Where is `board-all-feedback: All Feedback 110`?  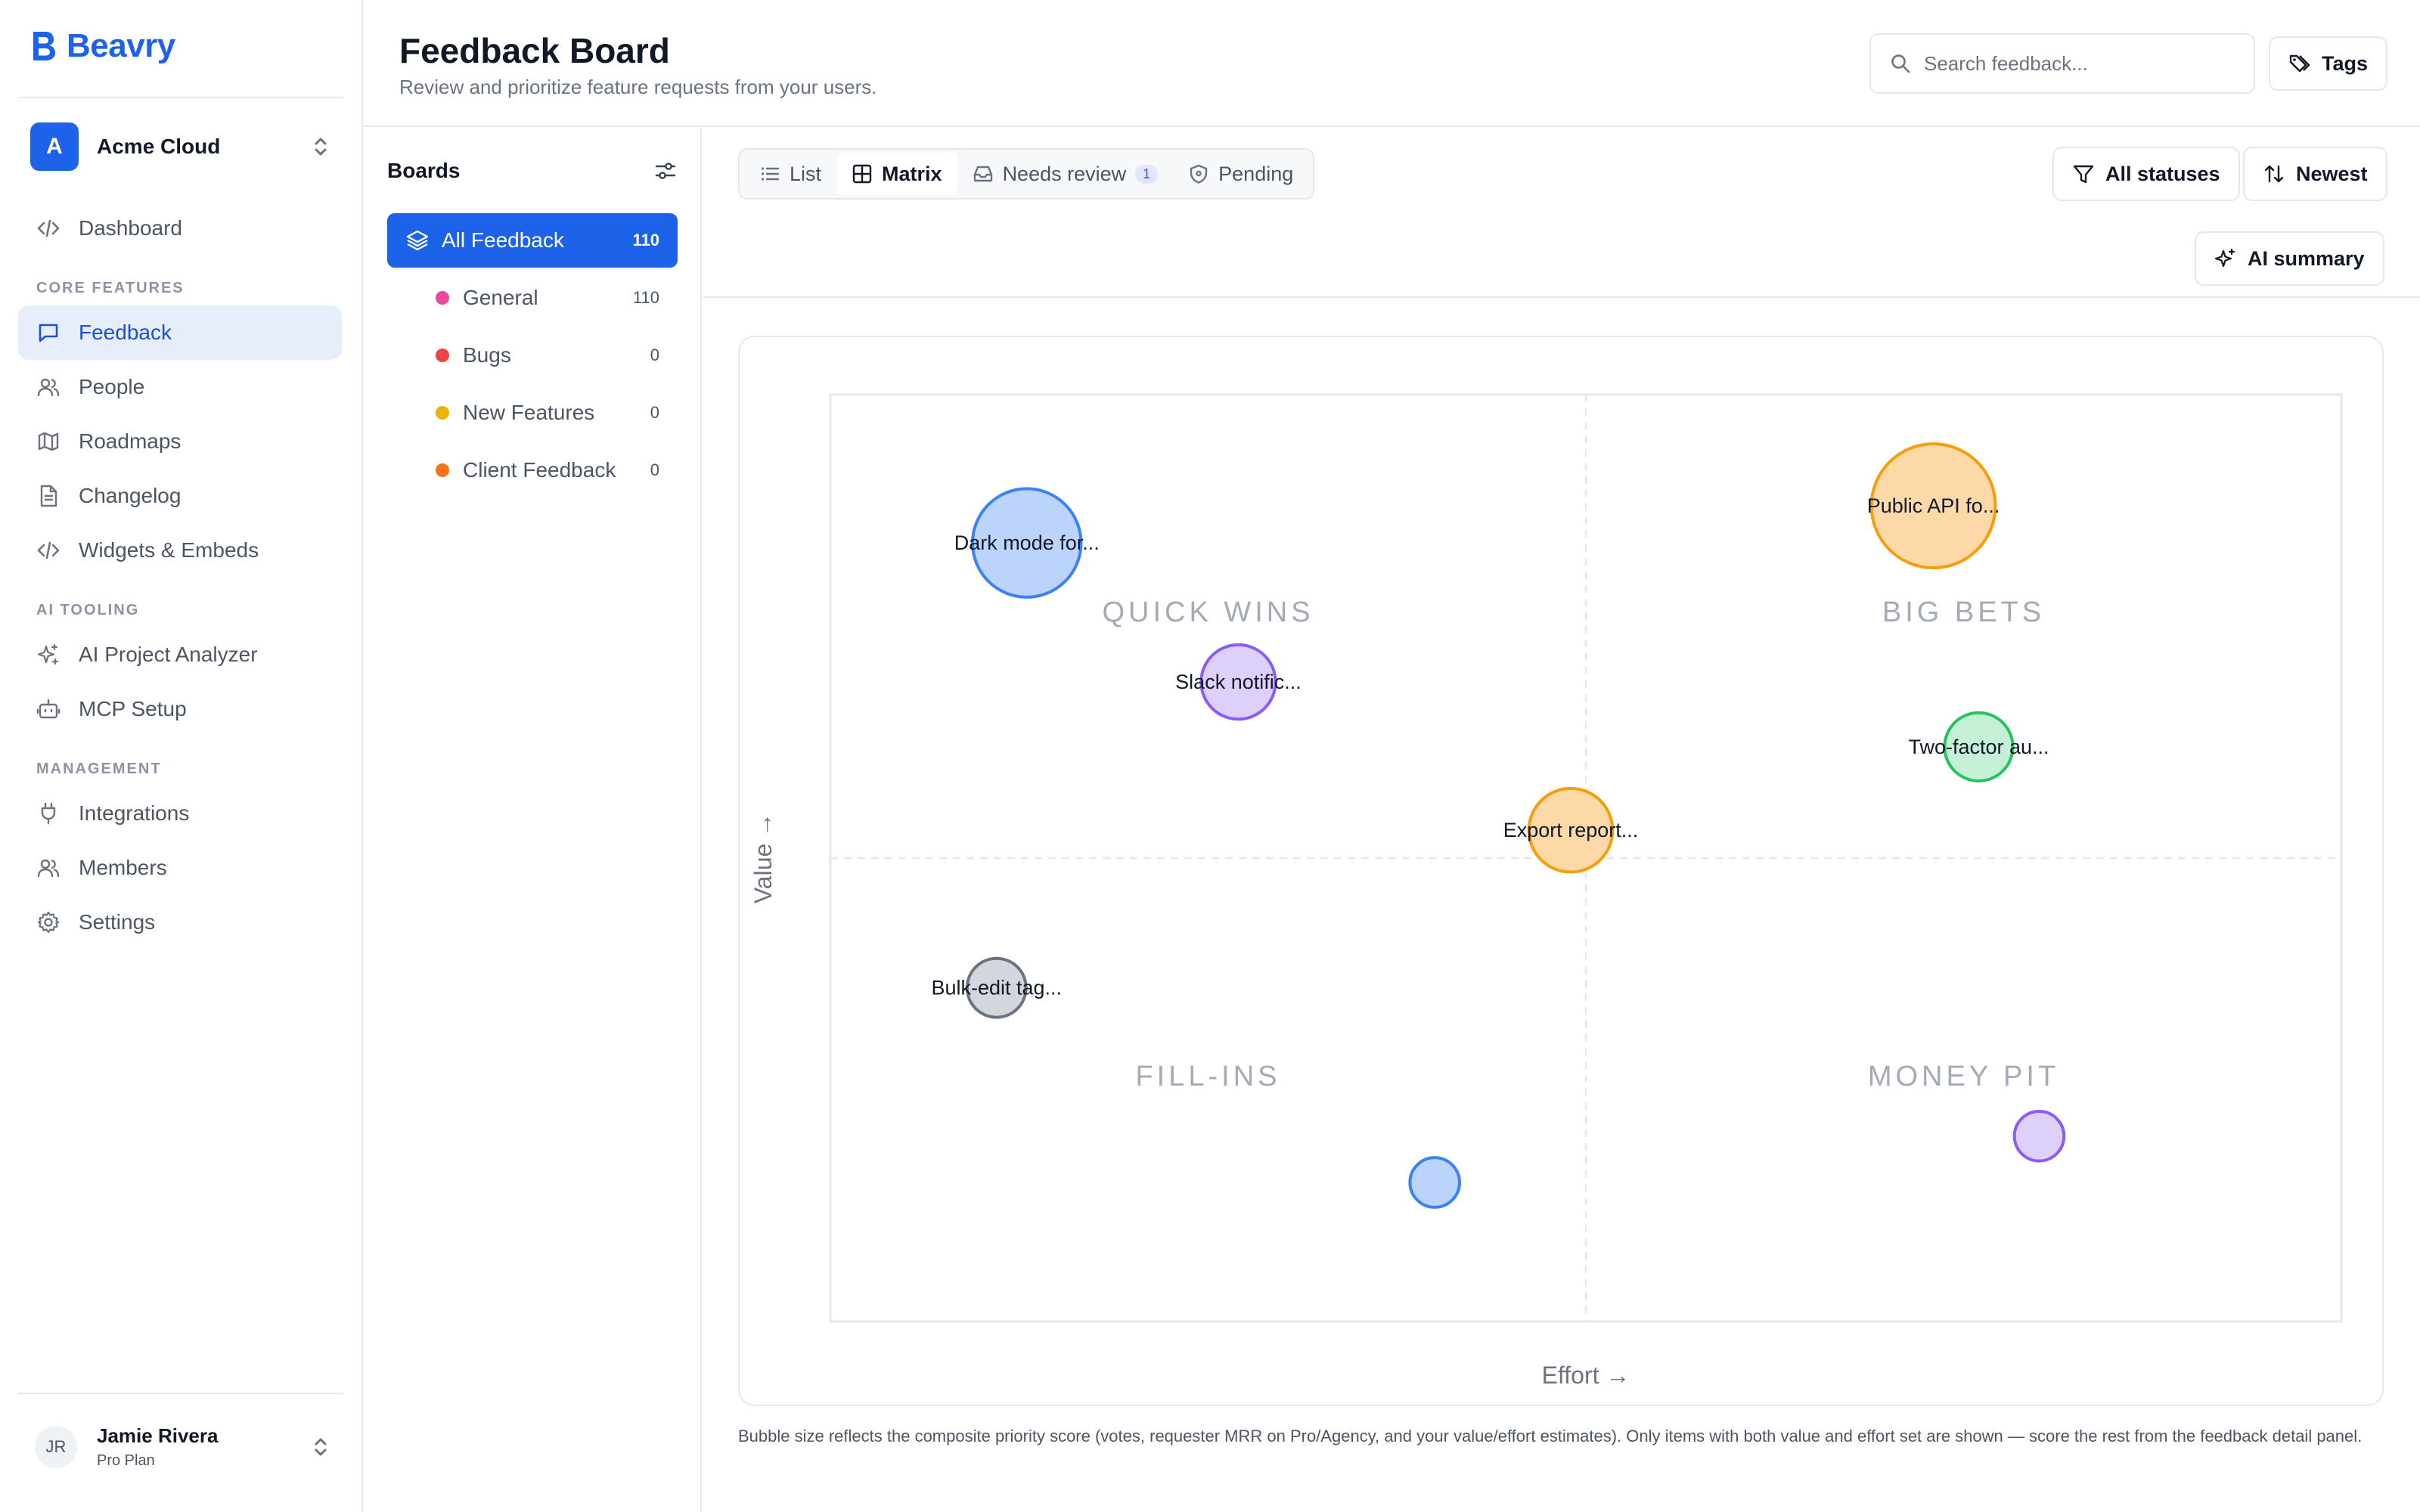 board-all-feedback: All Feedback 110 is located at coordinates (532, 240).